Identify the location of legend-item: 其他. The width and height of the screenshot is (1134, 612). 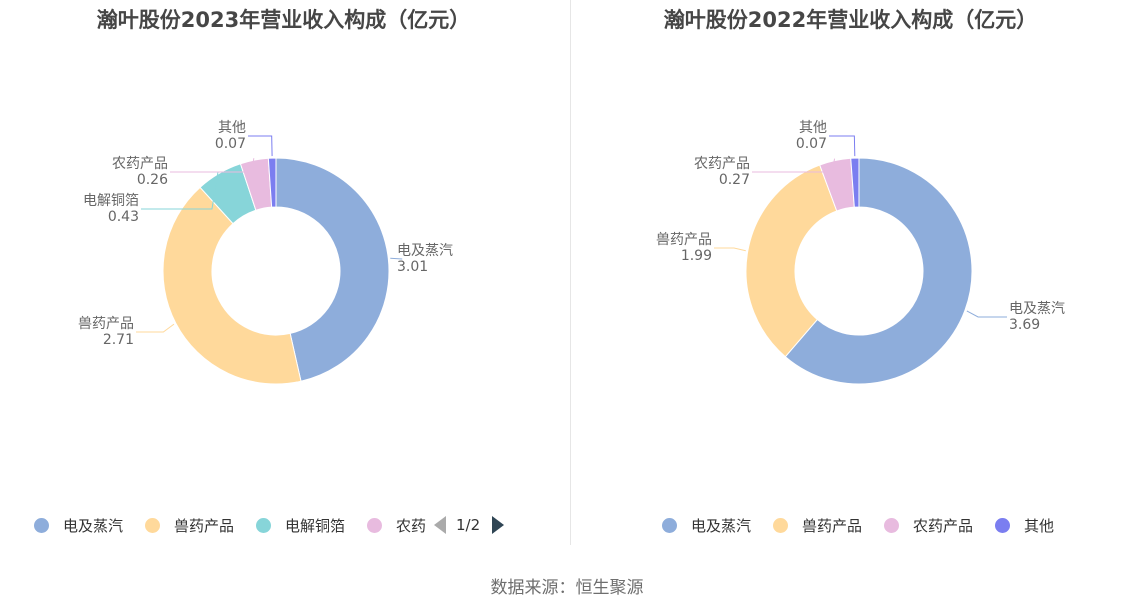
(1024, 525).